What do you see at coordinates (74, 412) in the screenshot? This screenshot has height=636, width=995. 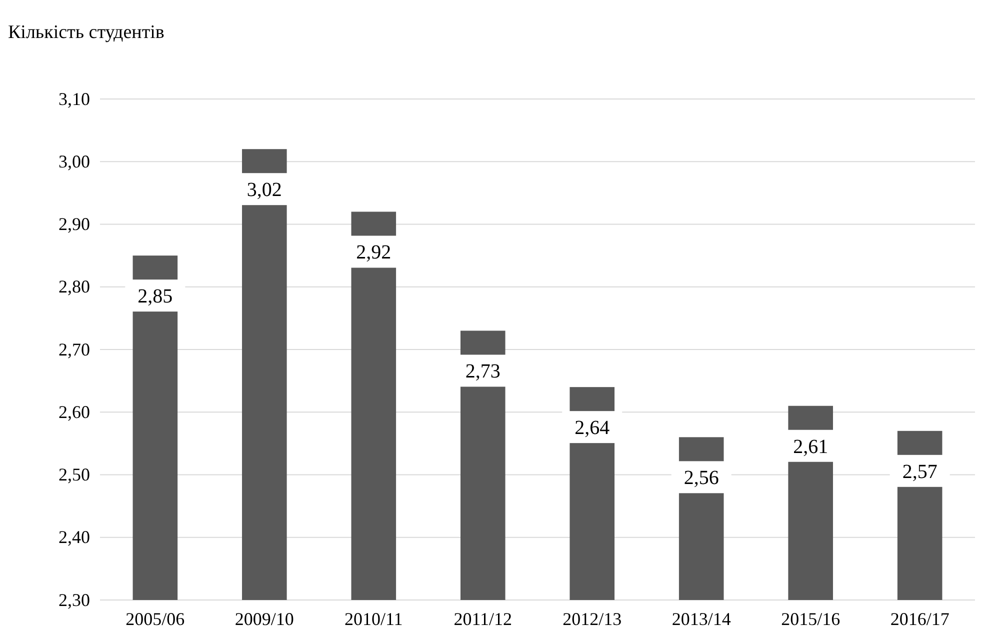 I see `y-tick-label: 2,60` at bounding box center [74, 412].